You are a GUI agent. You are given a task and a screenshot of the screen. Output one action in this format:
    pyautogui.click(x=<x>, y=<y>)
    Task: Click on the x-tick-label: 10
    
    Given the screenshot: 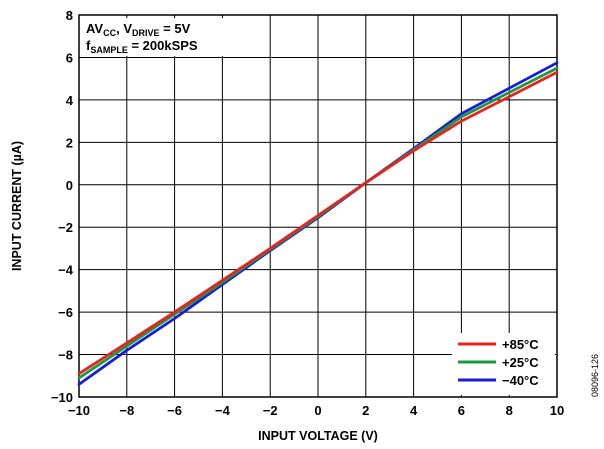 What is the action you would take?
    pyautogui.click(x=557, y=410)
    